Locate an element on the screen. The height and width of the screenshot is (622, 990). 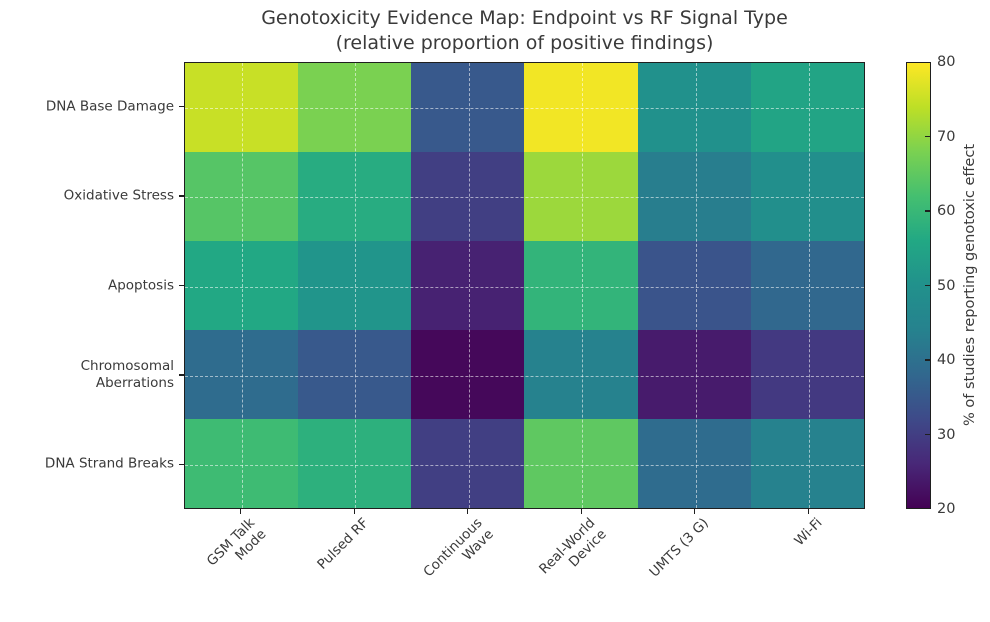
colorbar-tick-label: 20 is located at coordinates (946, 509).